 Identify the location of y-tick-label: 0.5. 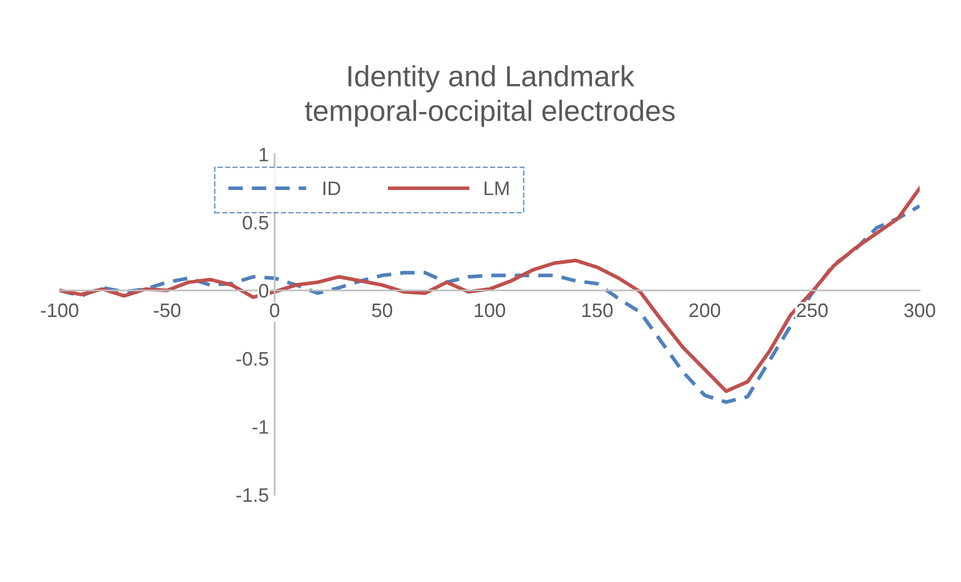
(255, 223).